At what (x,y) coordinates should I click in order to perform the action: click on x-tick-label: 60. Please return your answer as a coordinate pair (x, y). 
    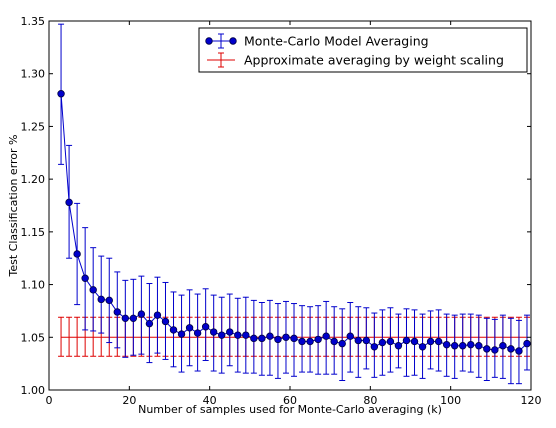
    Looking at the image, I should click on (290, 400).